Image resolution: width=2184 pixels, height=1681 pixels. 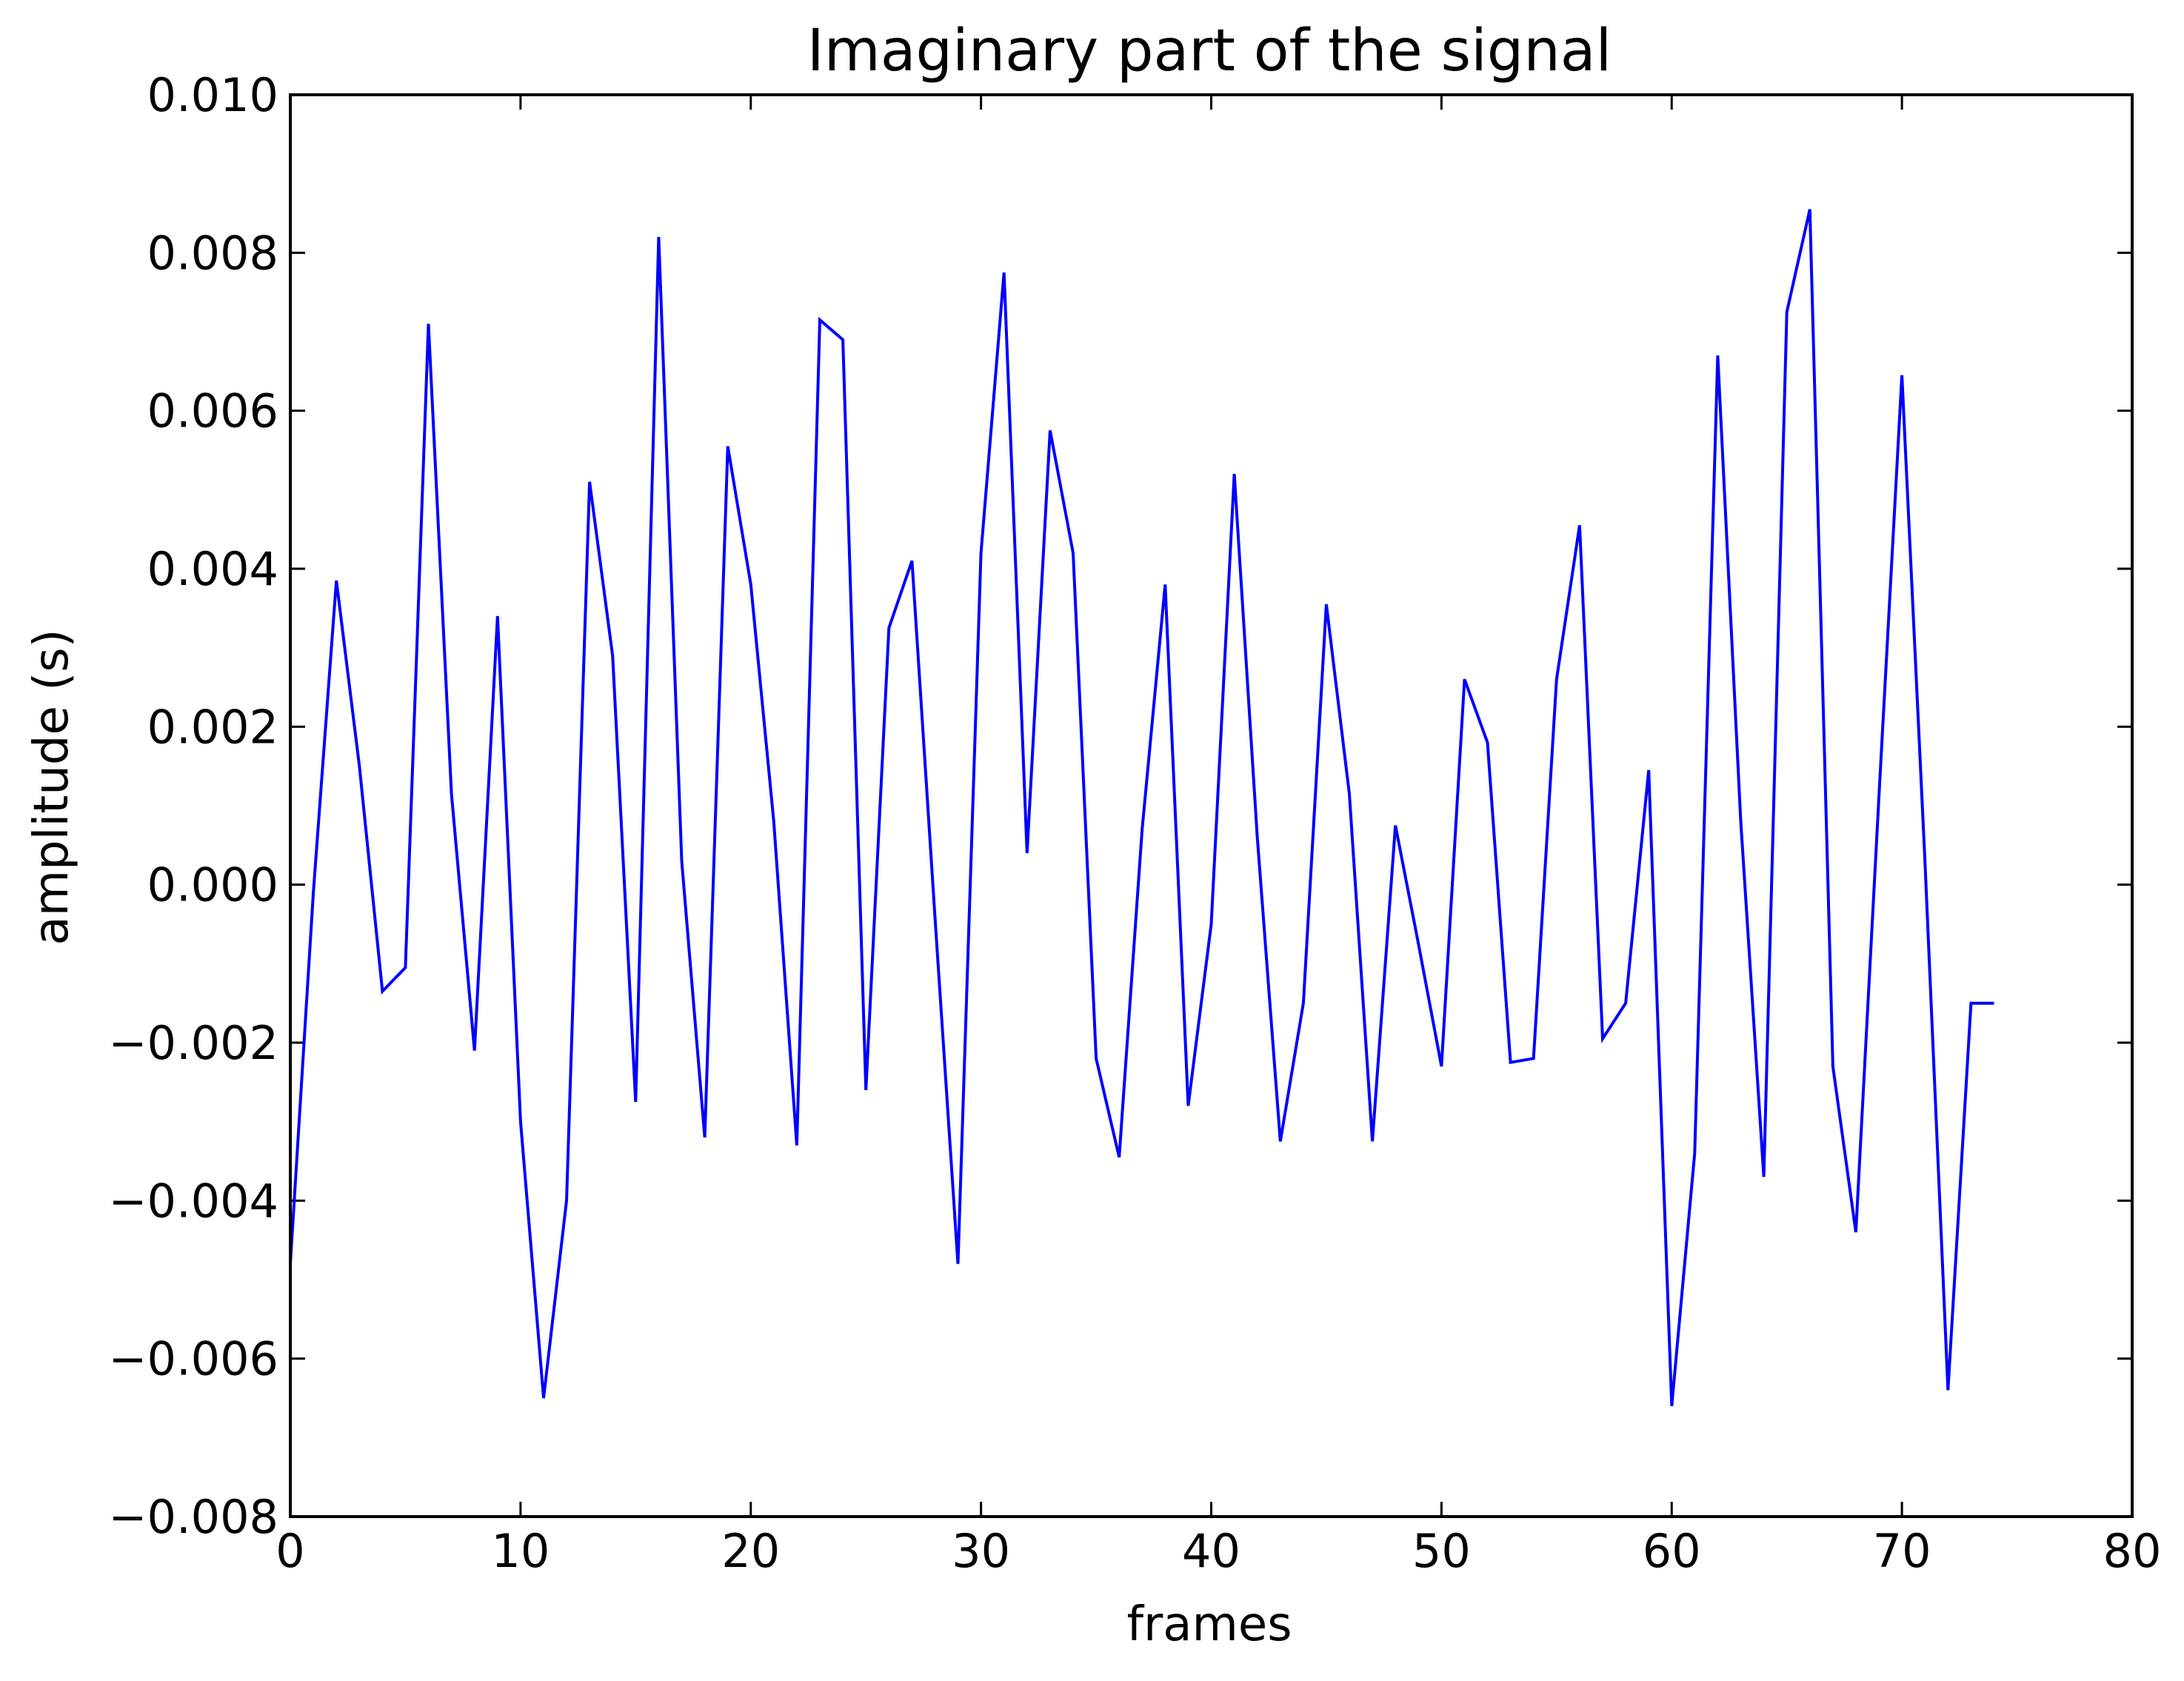 I want to click on y-tick-label: 0.010, so click(x=213, y=95).